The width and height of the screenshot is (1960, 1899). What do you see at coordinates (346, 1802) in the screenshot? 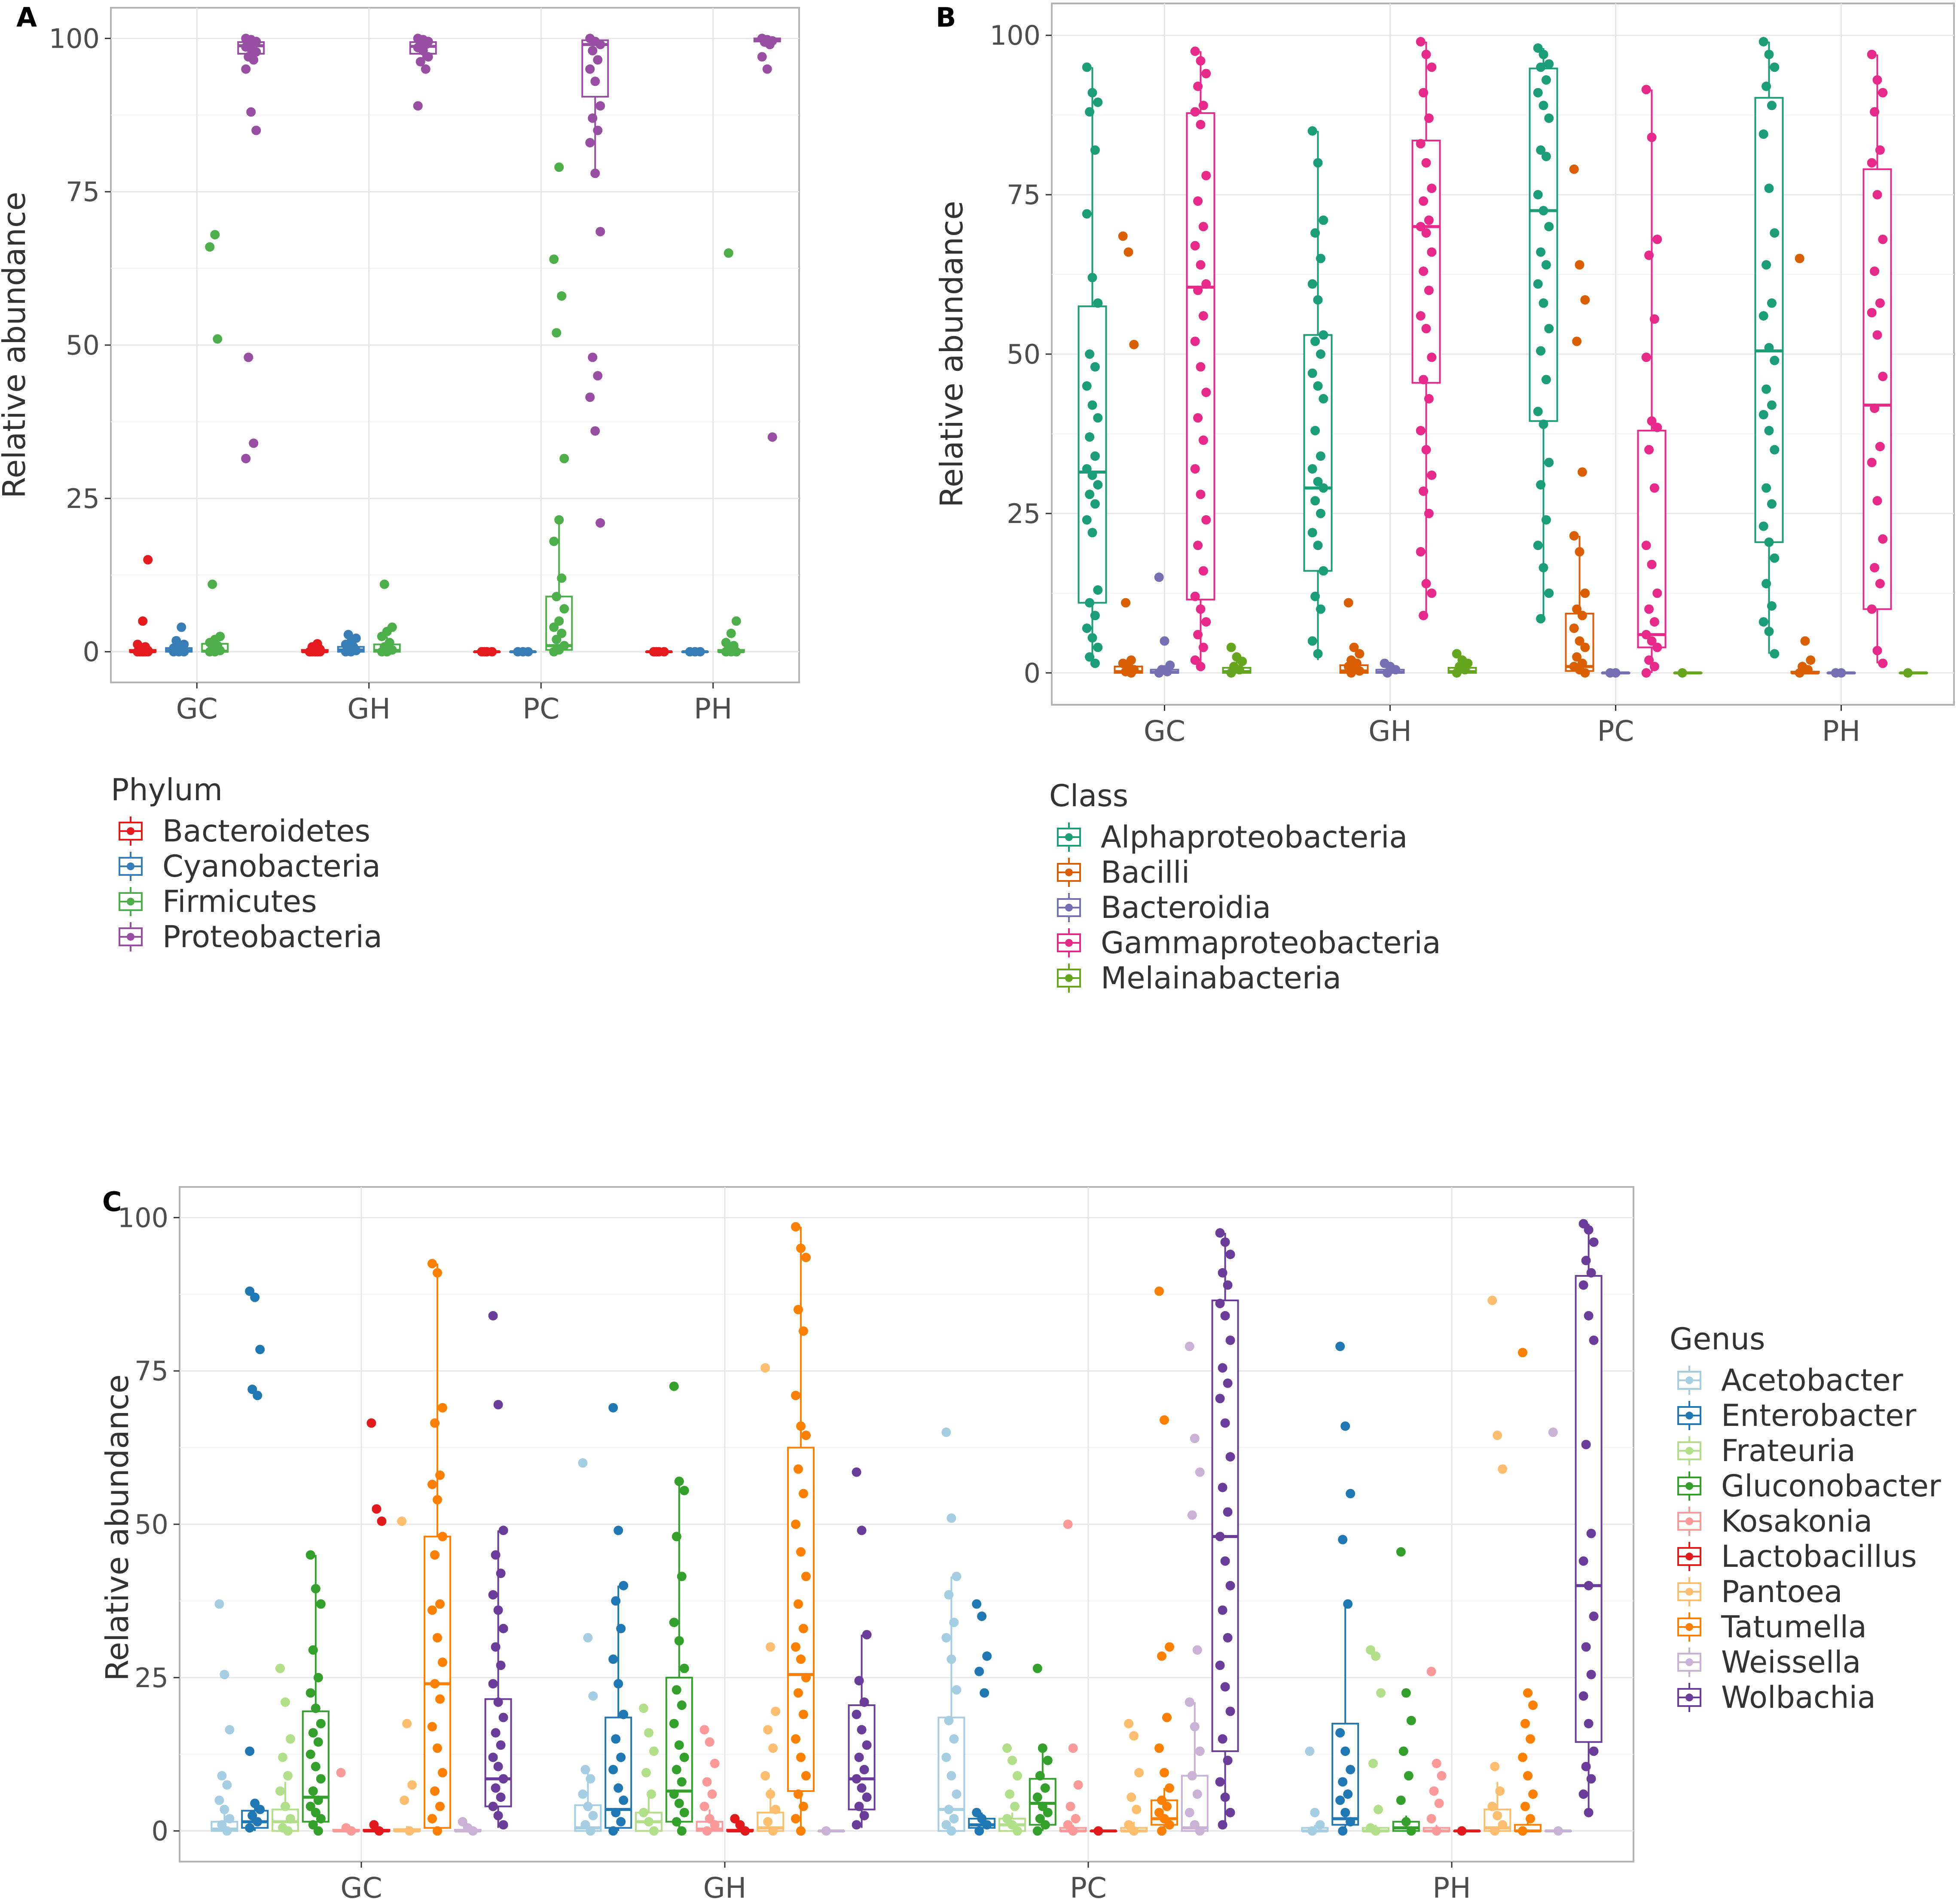
I see `box-kosakonia-gc` at bounding box center [346, 1802].